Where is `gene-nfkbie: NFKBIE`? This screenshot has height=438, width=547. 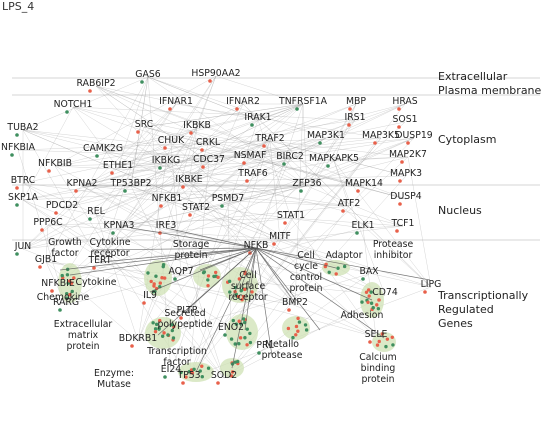
gene-nfkbie: NFKBIE is located at coordinates (58, 283).